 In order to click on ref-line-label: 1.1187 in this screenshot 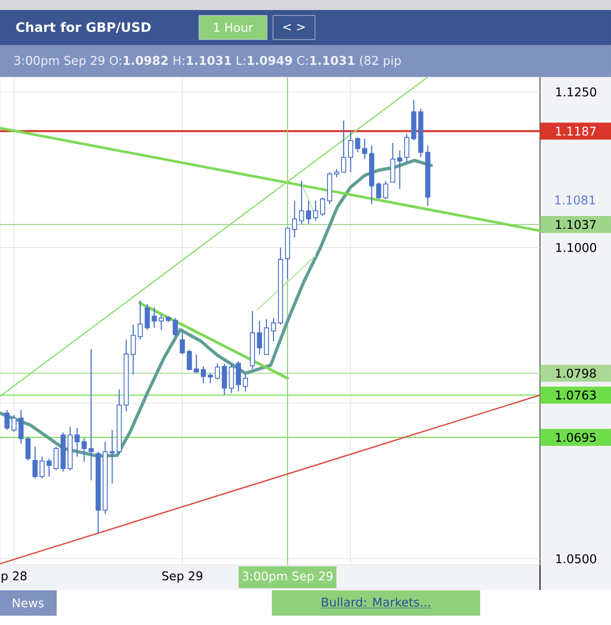, I will do `click(576, 131)`.